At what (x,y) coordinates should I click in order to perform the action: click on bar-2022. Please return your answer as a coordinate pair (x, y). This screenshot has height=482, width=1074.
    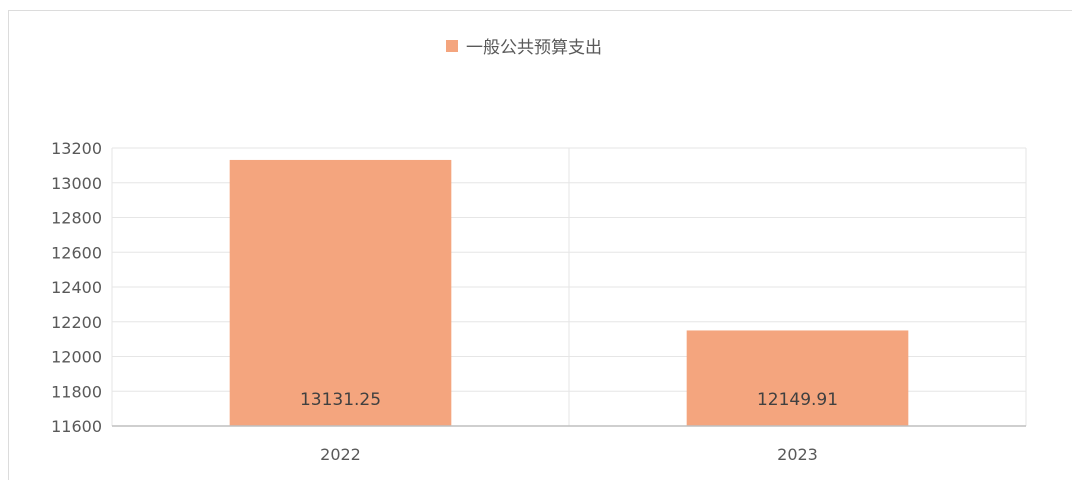
    Looking at the image, I should click on (340, 292).